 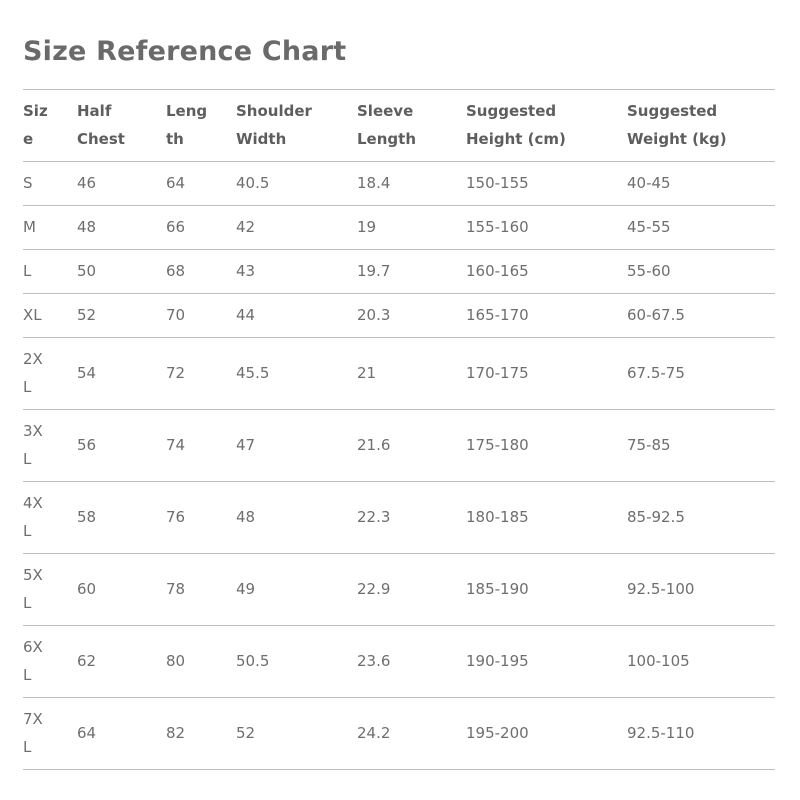 I want to click on cell-value: 155-160, so click(x=497, y=227).